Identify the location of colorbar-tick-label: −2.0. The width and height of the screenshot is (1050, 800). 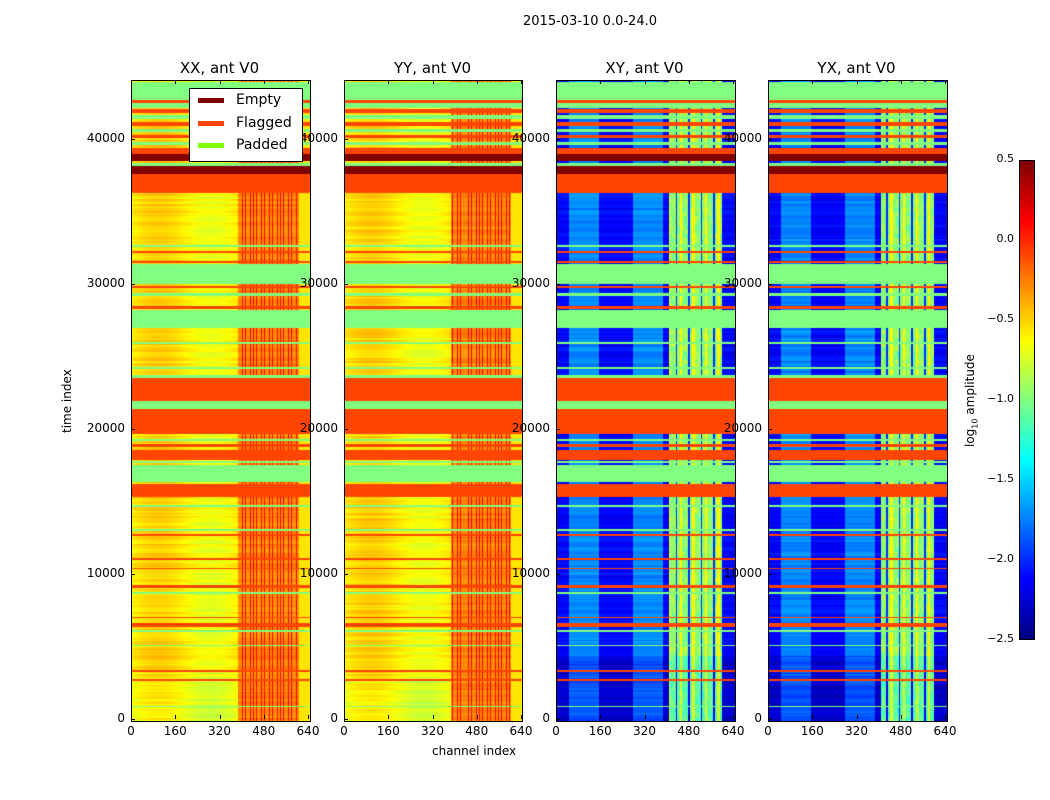
(1000, 558).